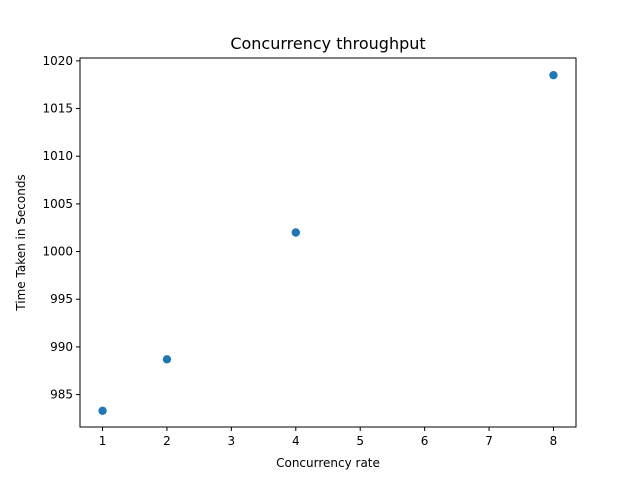  What do you see at coordinates (61, 347) in the screenshot?
I see `y-tick-label: 990` at bounding box center [61, 347].